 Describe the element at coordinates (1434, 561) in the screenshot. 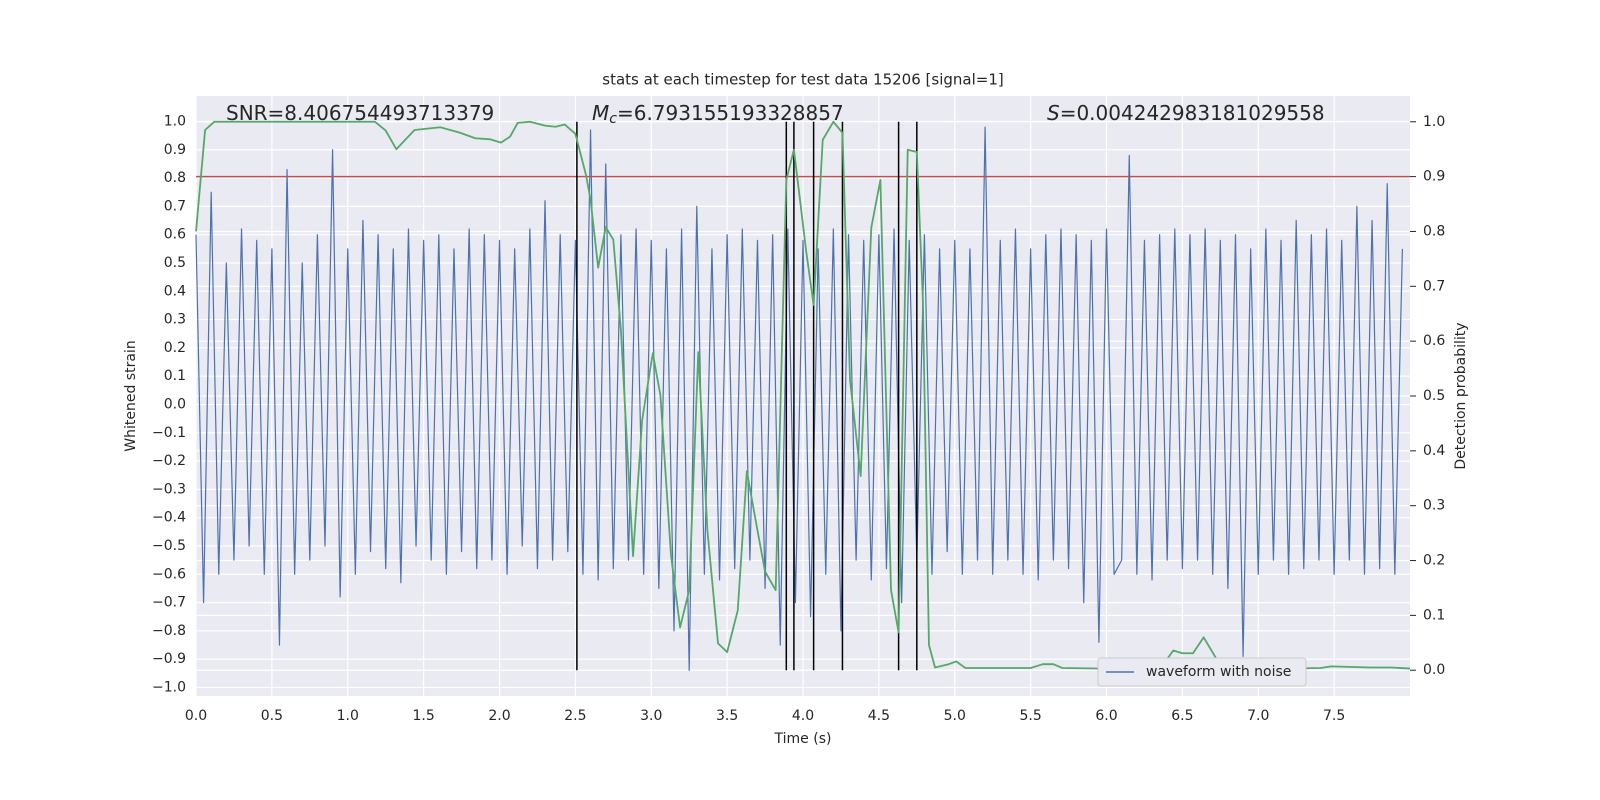

I see `y2-tick-label: 0.2` at that location.